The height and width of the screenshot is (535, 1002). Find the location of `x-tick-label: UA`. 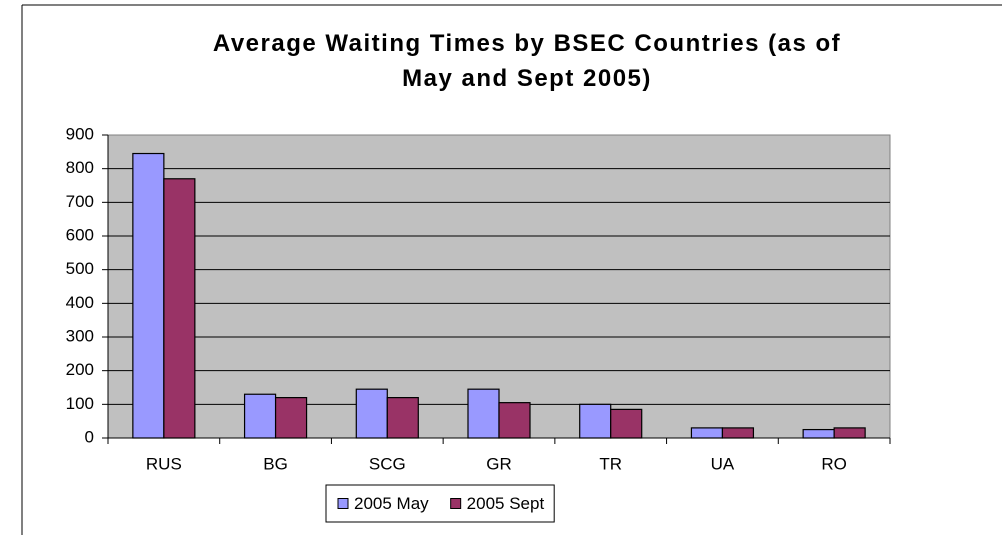

x-tick-label: UA is located at coordinates (723, 463).